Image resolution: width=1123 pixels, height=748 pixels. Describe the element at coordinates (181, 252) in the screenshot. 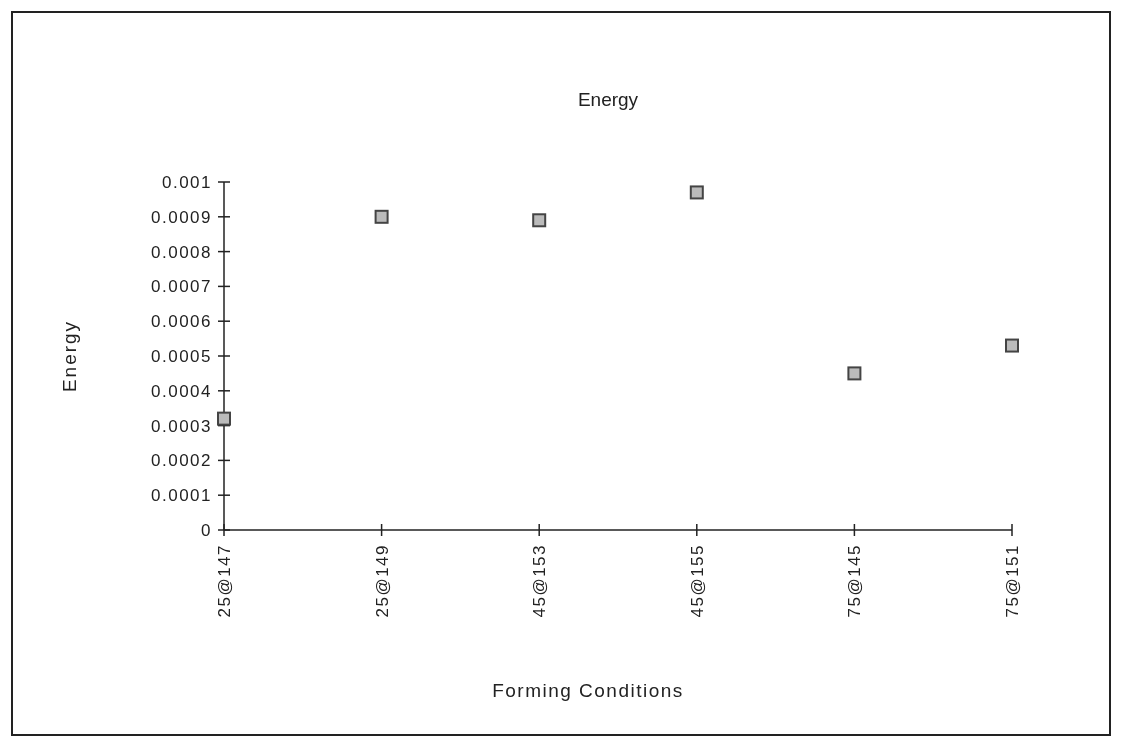

I see `y-tick-label: 0.0008` at that location.